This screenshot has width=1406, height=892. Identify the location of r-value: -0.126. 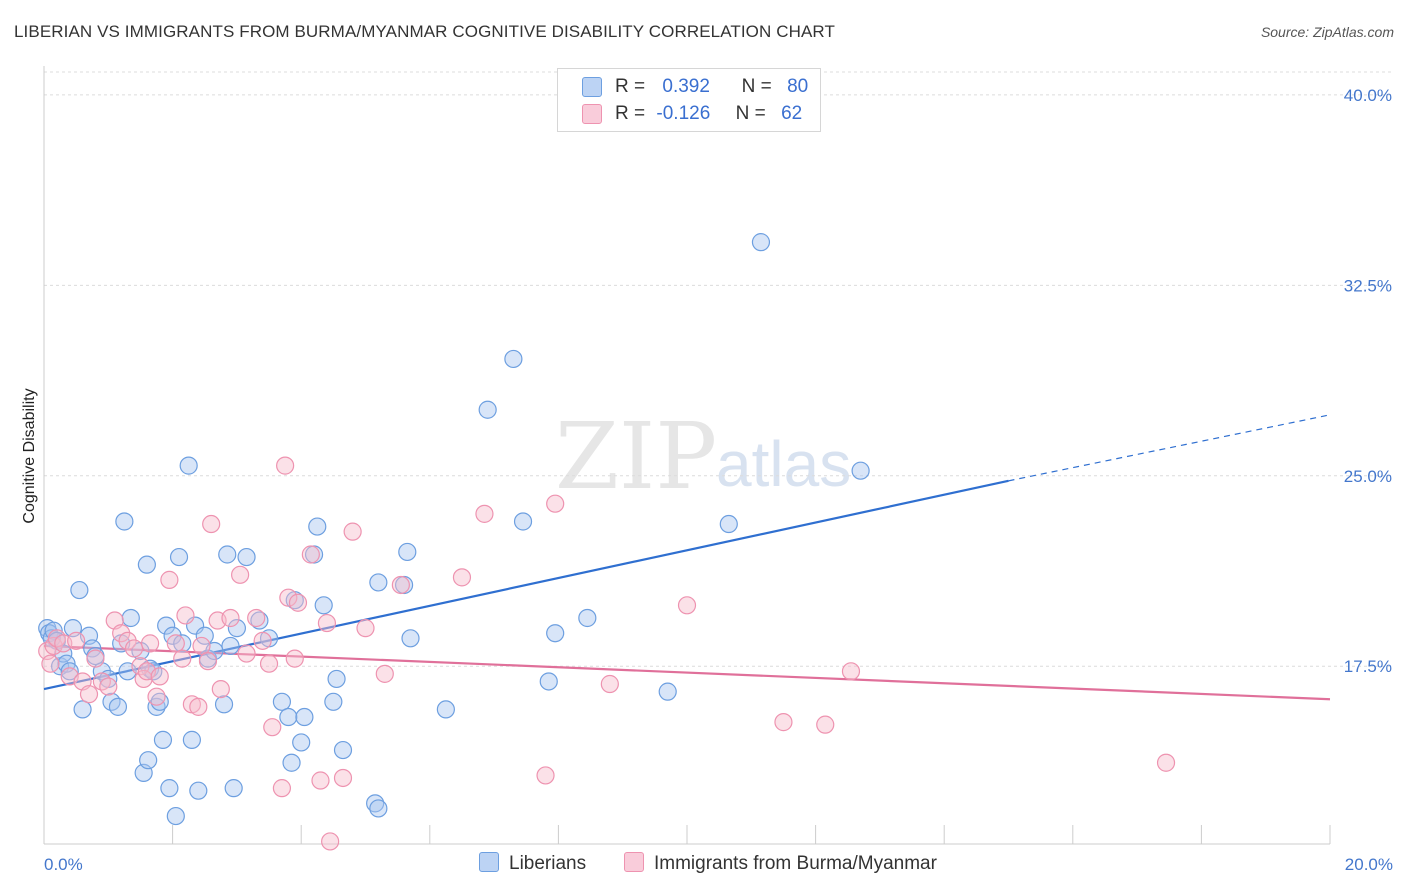
(683, 113).